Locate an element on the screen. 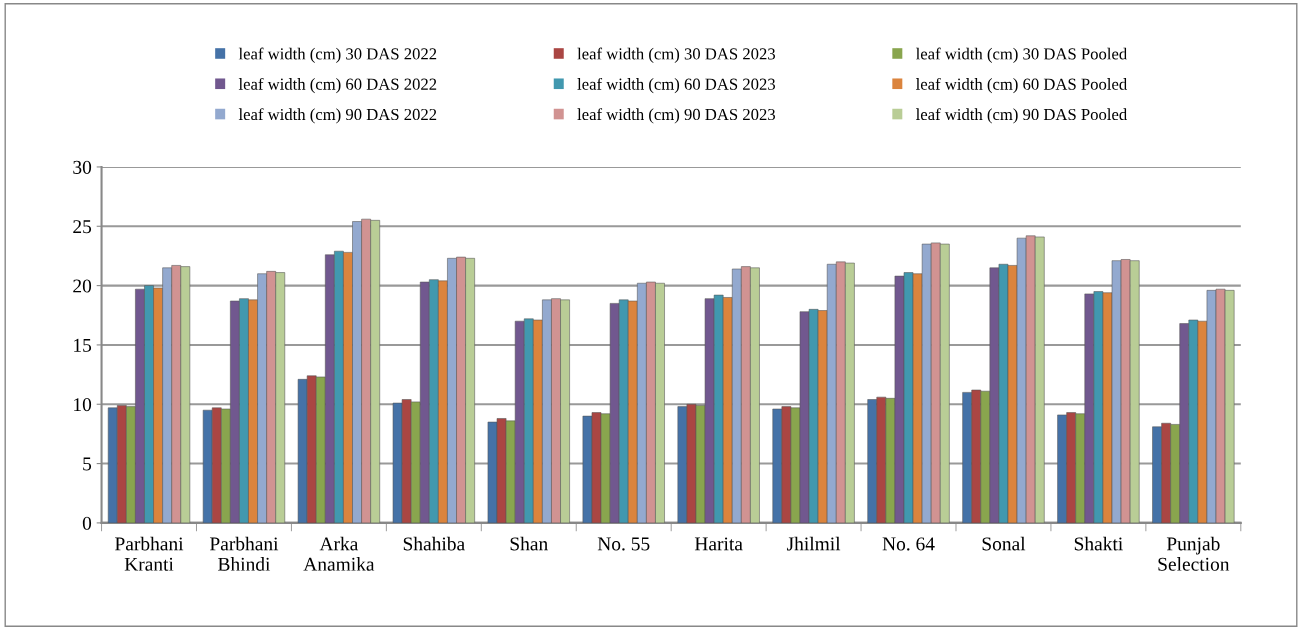 The height and width of the screenshot is (630, 1302). x-tick-label: Punjab Selection is located at coordinates (1194, 553).